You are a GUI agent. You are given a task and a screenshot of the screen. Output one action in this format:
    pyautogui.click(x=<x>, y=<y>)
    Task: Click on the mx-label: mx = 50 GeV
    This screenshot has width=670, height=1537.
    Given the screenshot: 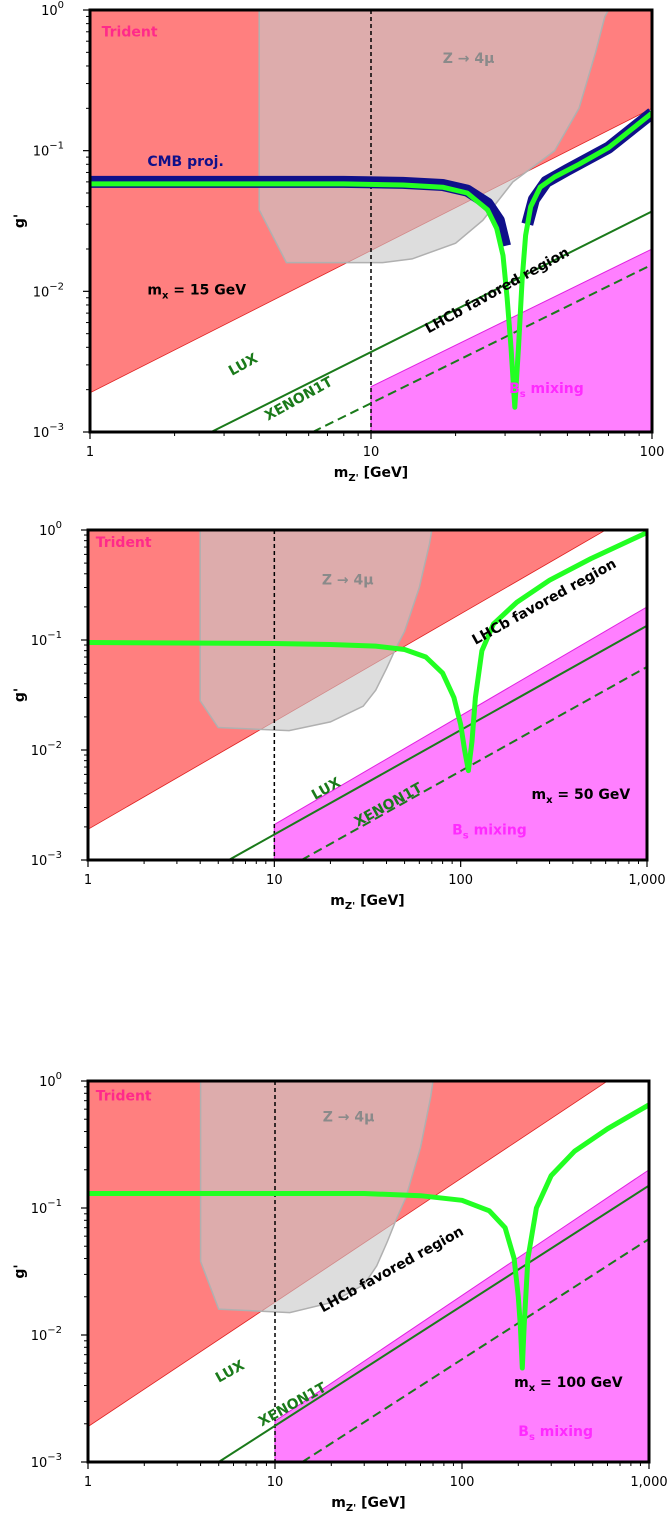 What is the action you would take?
    pyautogui.click(x=581, y=796)
    